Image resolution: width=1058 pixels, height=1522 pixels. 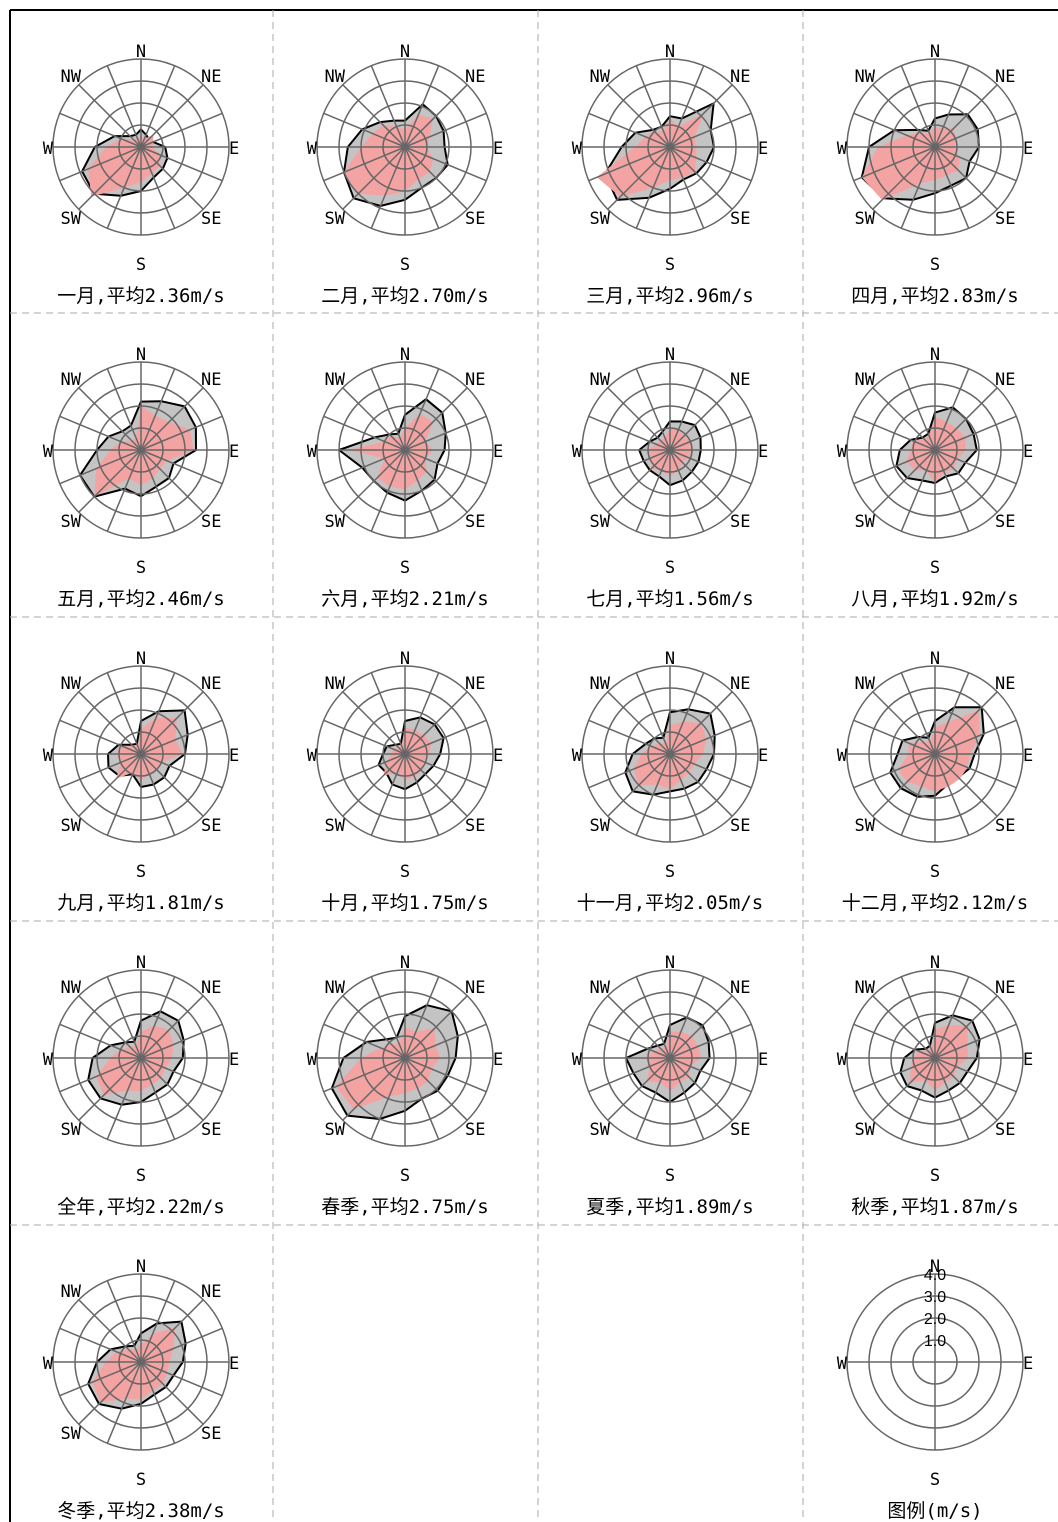 What do you see at coordinates (670, 296) in the screenshot?
I see `panel-caption: 三月,平均2.96m/s` at bounding box center [670, 296].